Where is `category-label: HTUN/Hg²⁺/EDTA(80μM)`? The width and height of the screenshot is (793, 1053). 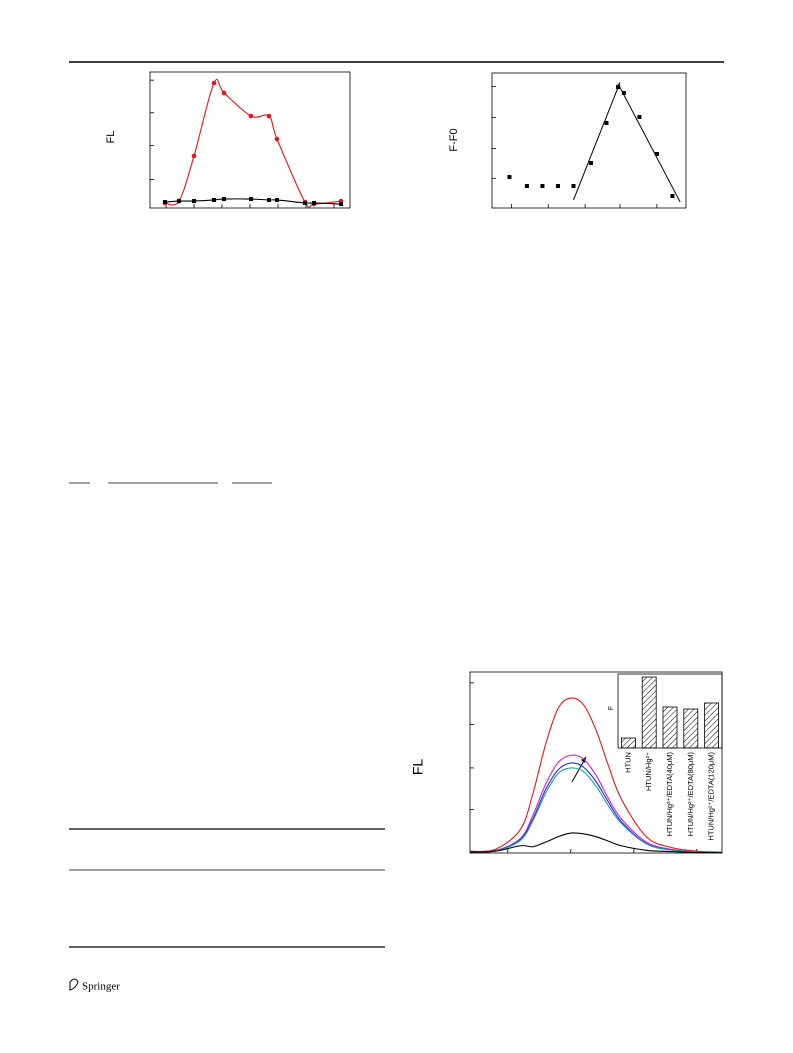 category-label: HTUN/Hg²⁺/EDTA(80μM) is located at coordinates (690, 794).